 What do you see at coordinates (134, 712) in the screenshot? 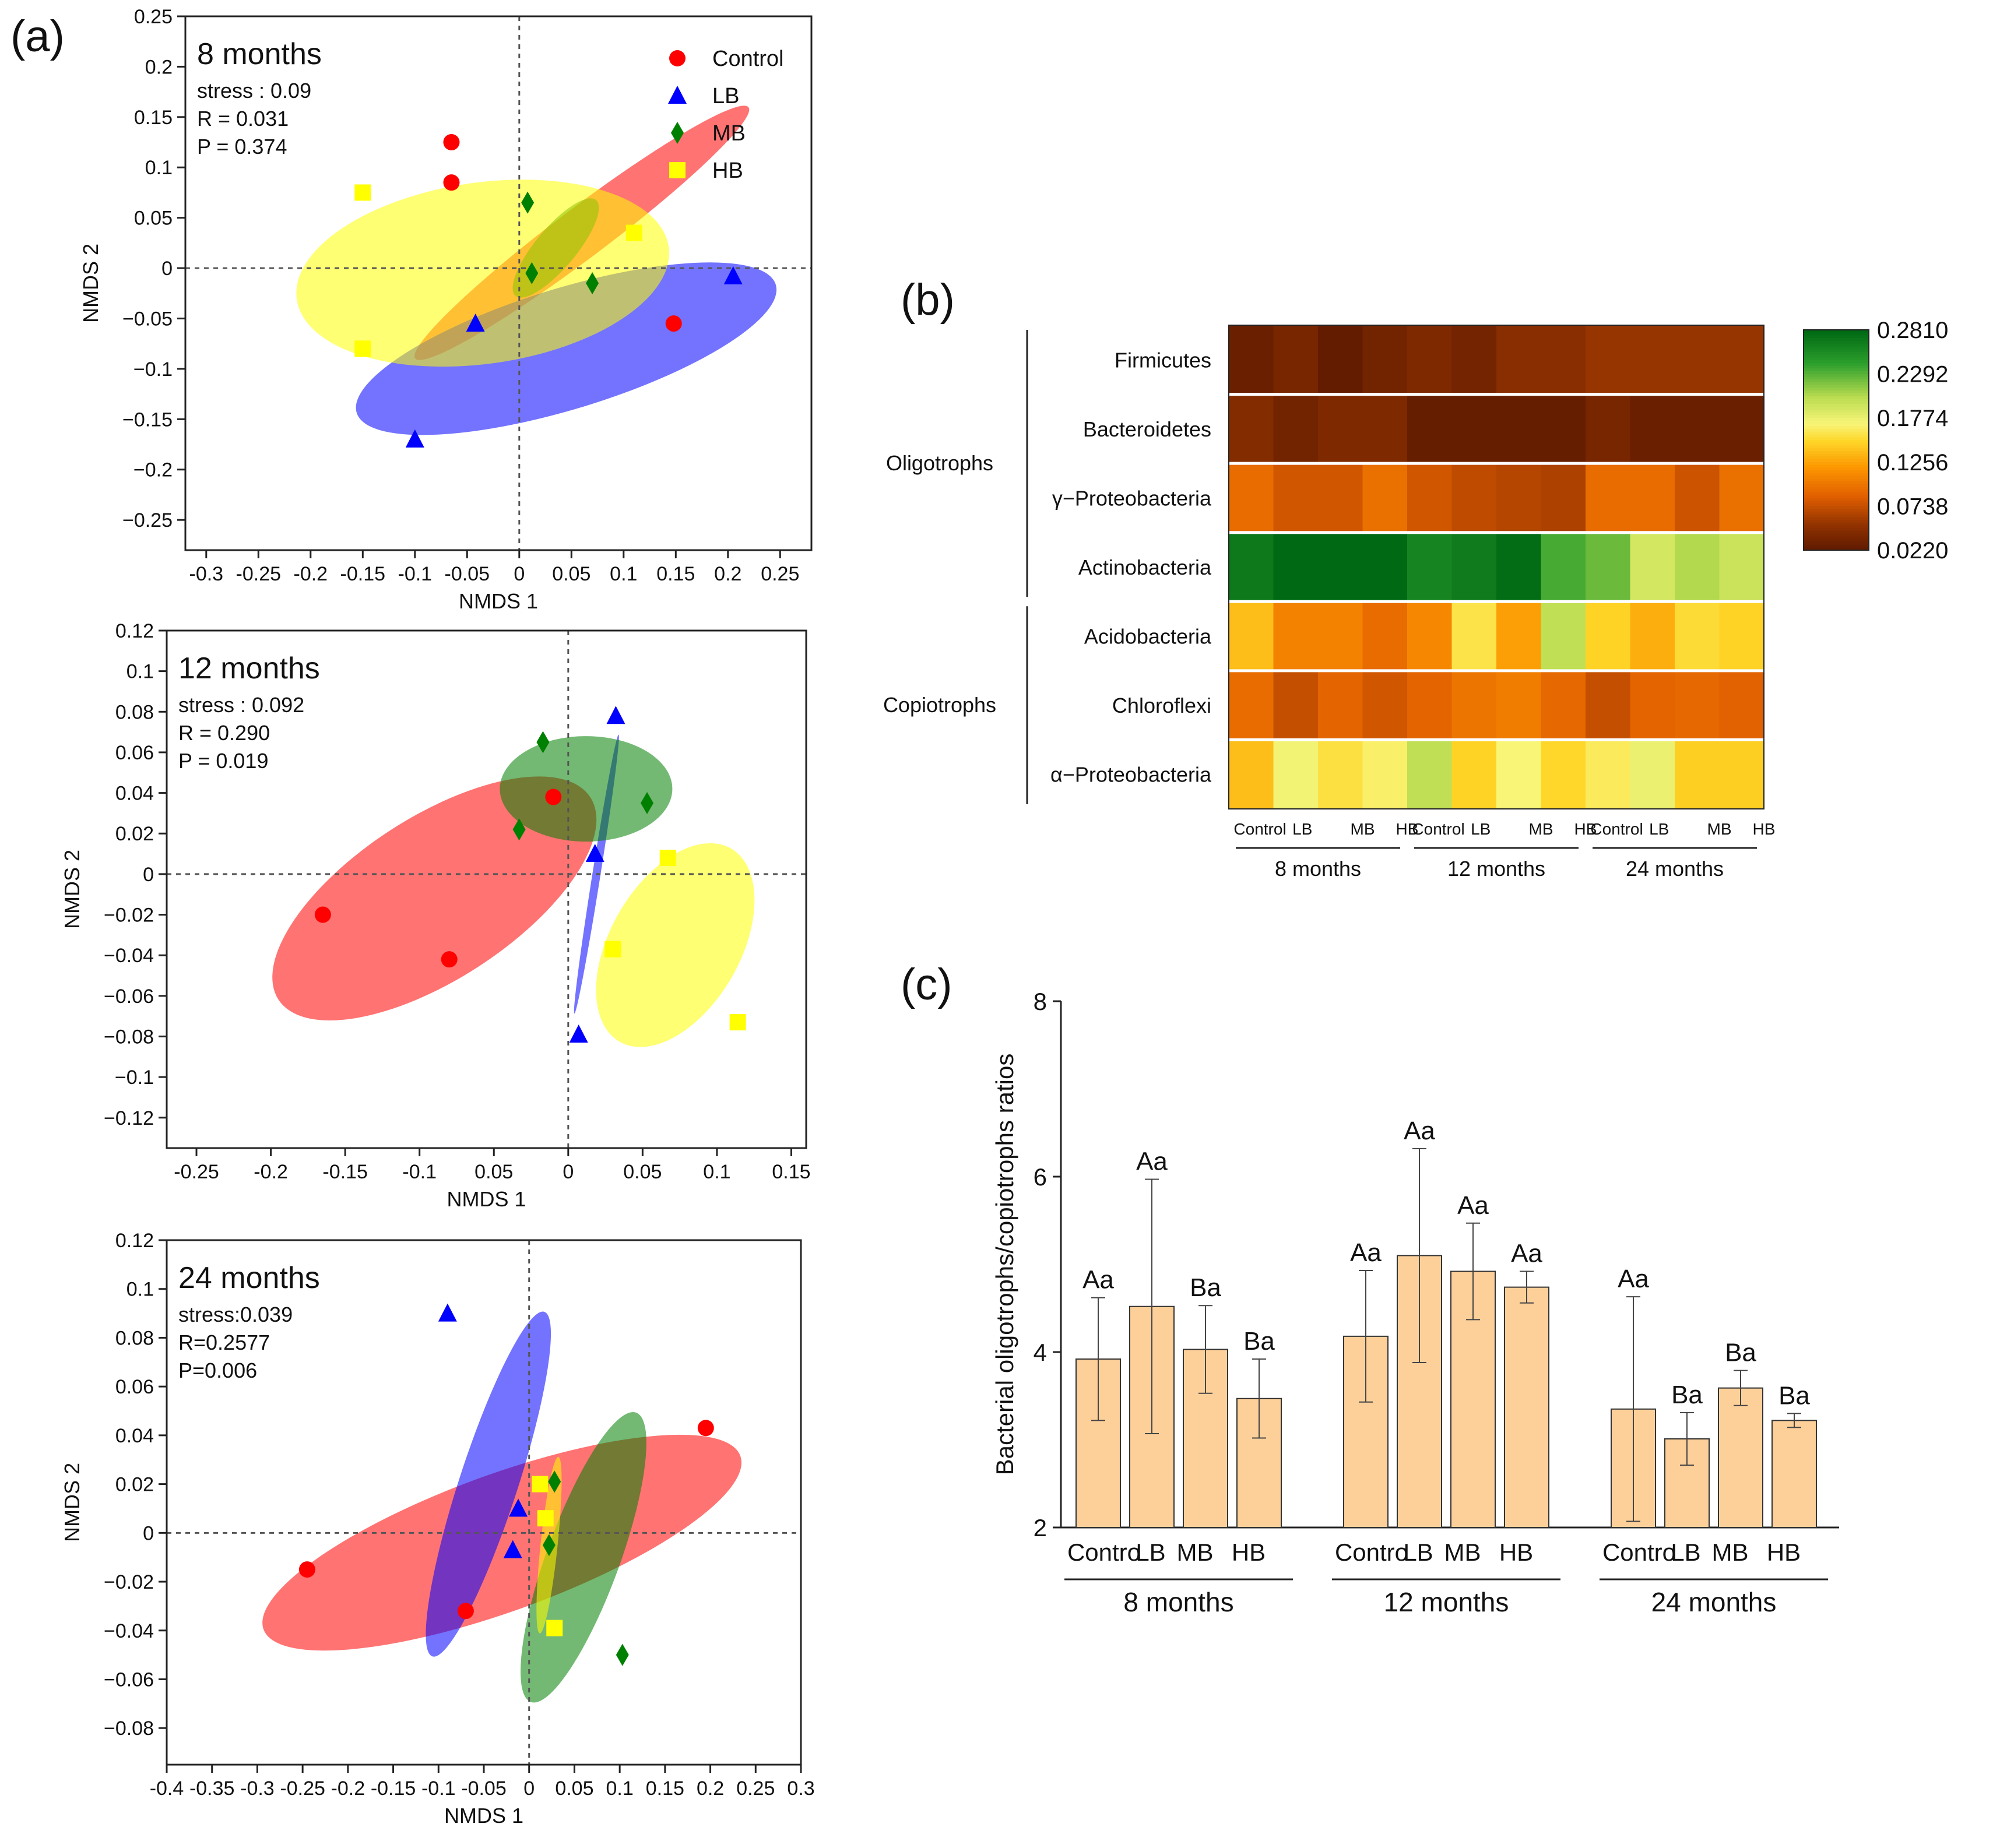
I see `y-tick-label: 0.08` at bounding box center [134, 712].